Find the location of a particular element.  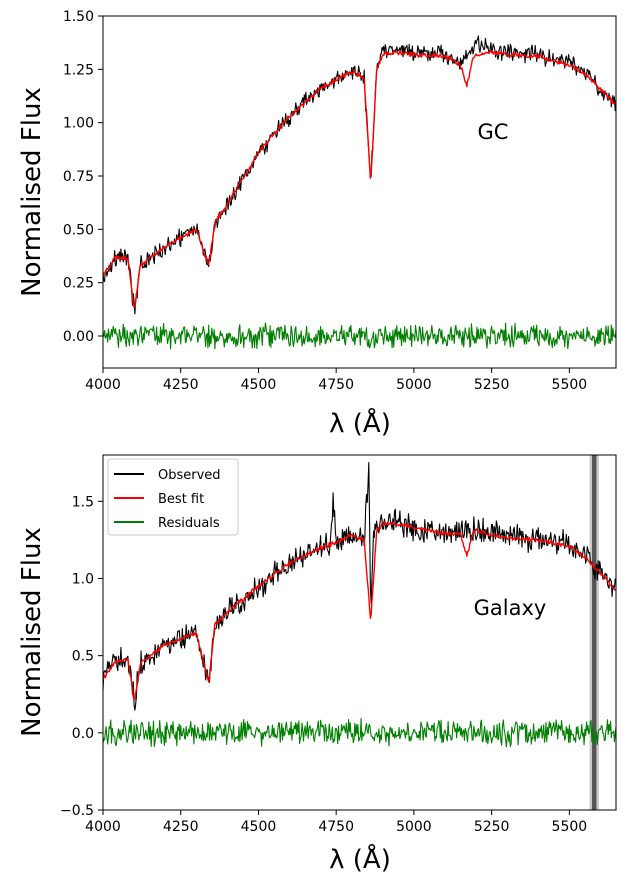

galaxy-y-ticks: −0.5 0.0 0.5 1.0 1.5 is located at coordinates (81, 656).